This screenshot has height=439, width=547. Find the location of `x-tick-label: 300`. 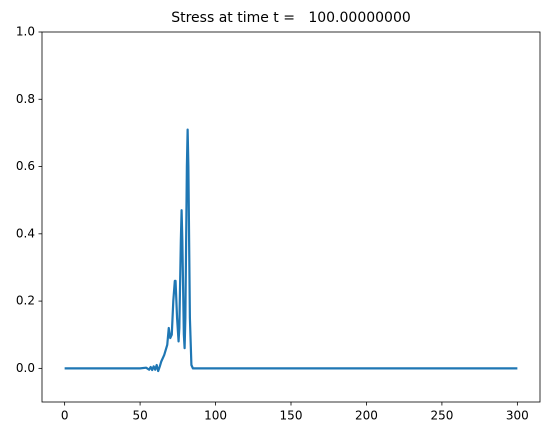

x-tick-label: 300 is located at coordinates (517, 416).